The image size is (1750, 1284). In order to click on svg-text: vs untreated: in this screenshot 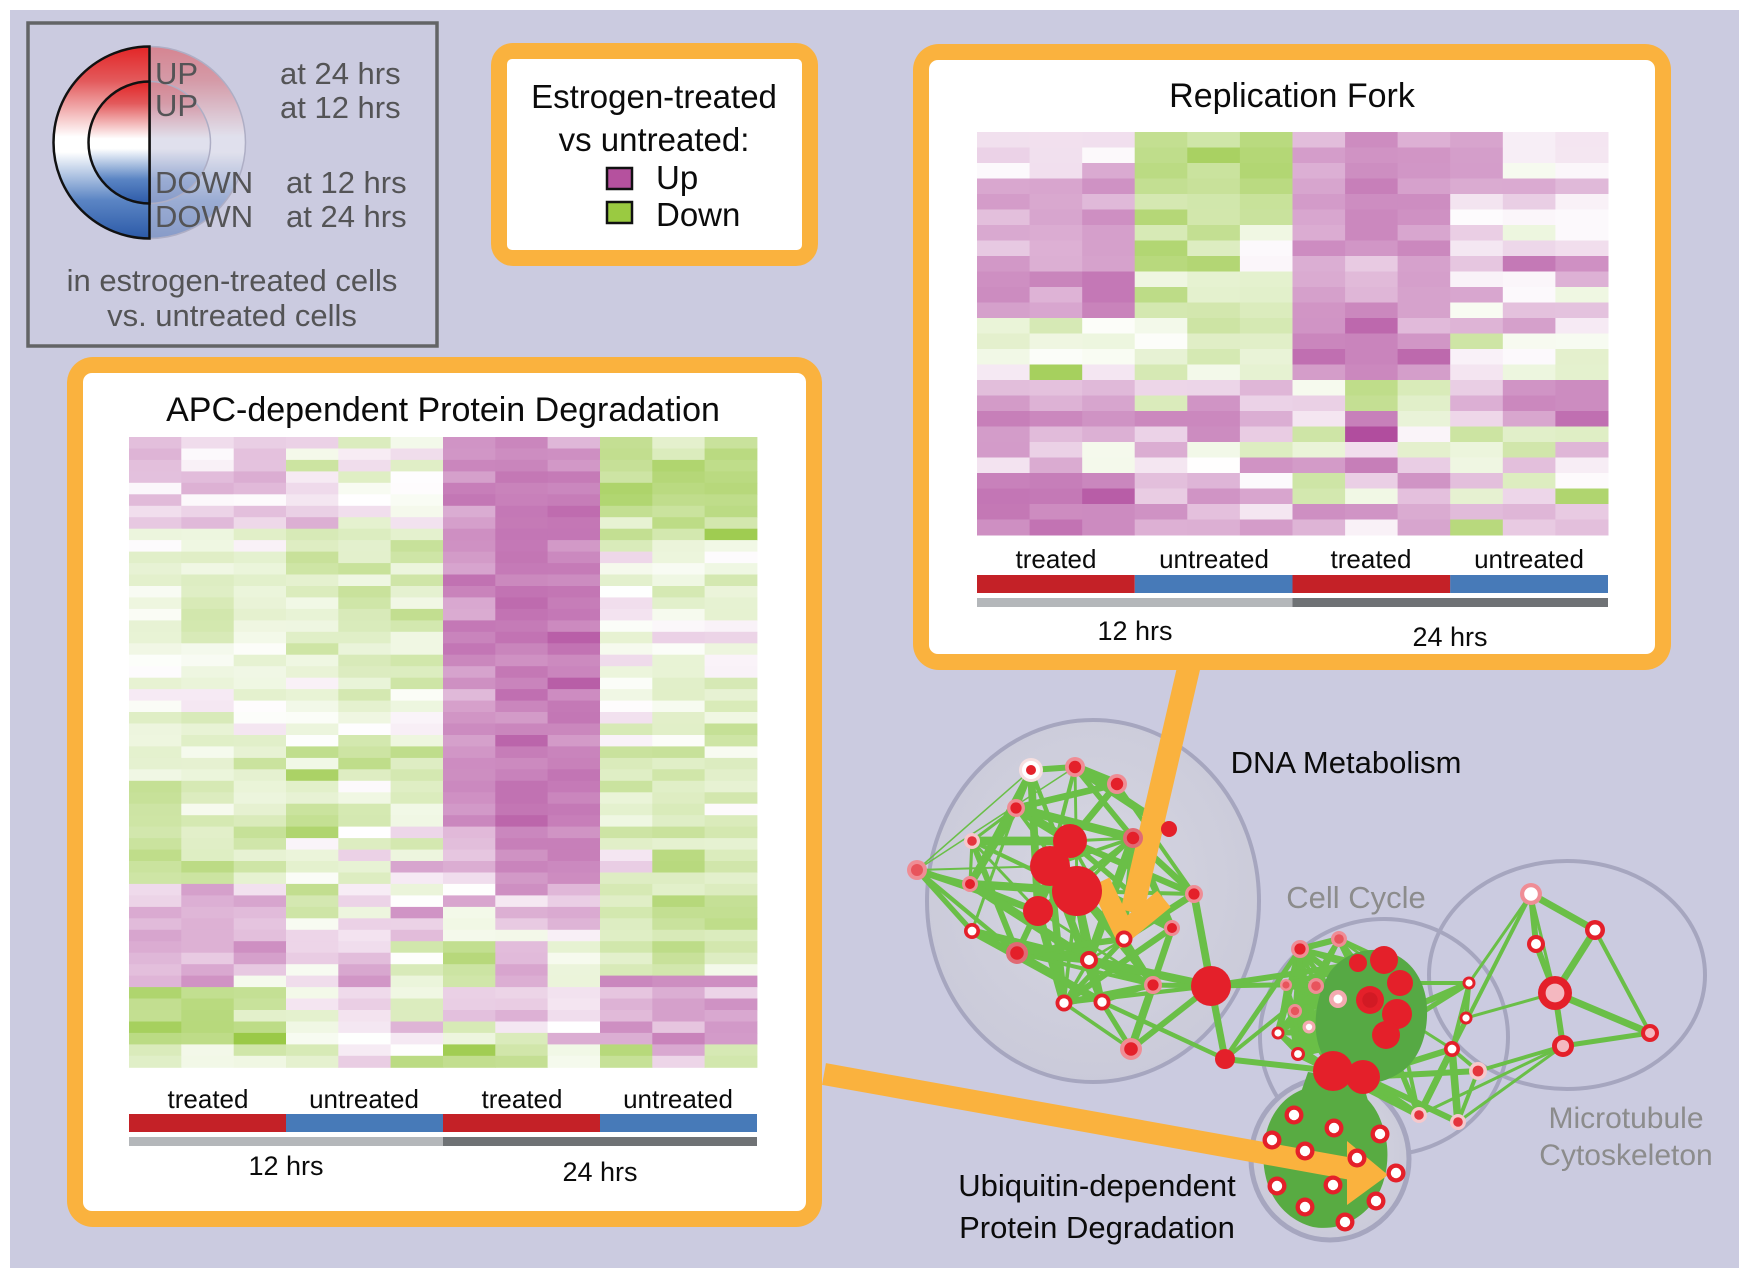, I will do `click(654, 139)`.